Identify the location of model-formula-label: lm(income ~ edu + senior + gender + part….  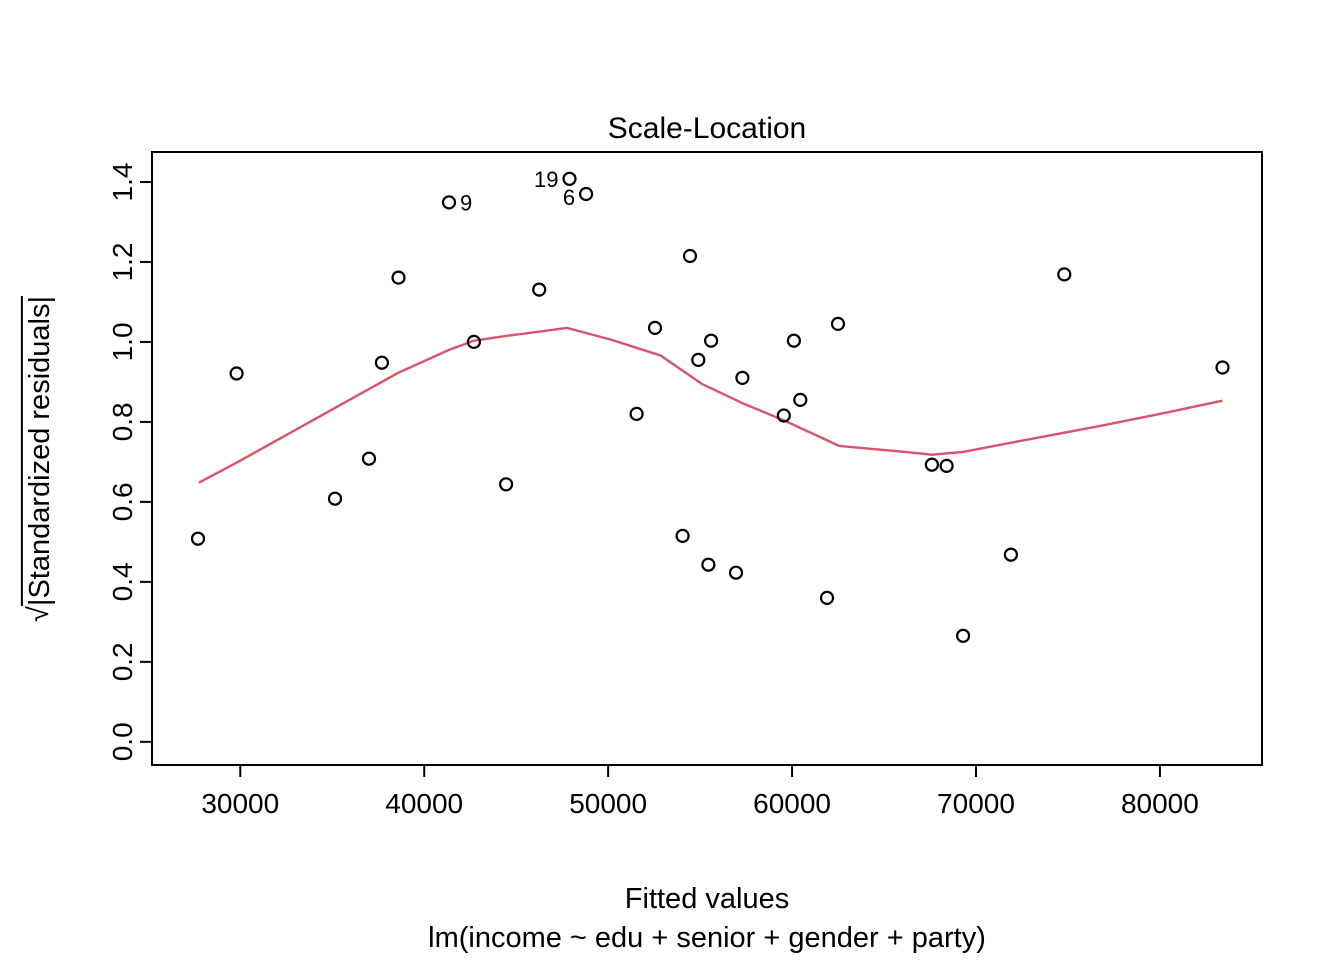
(707, 938).